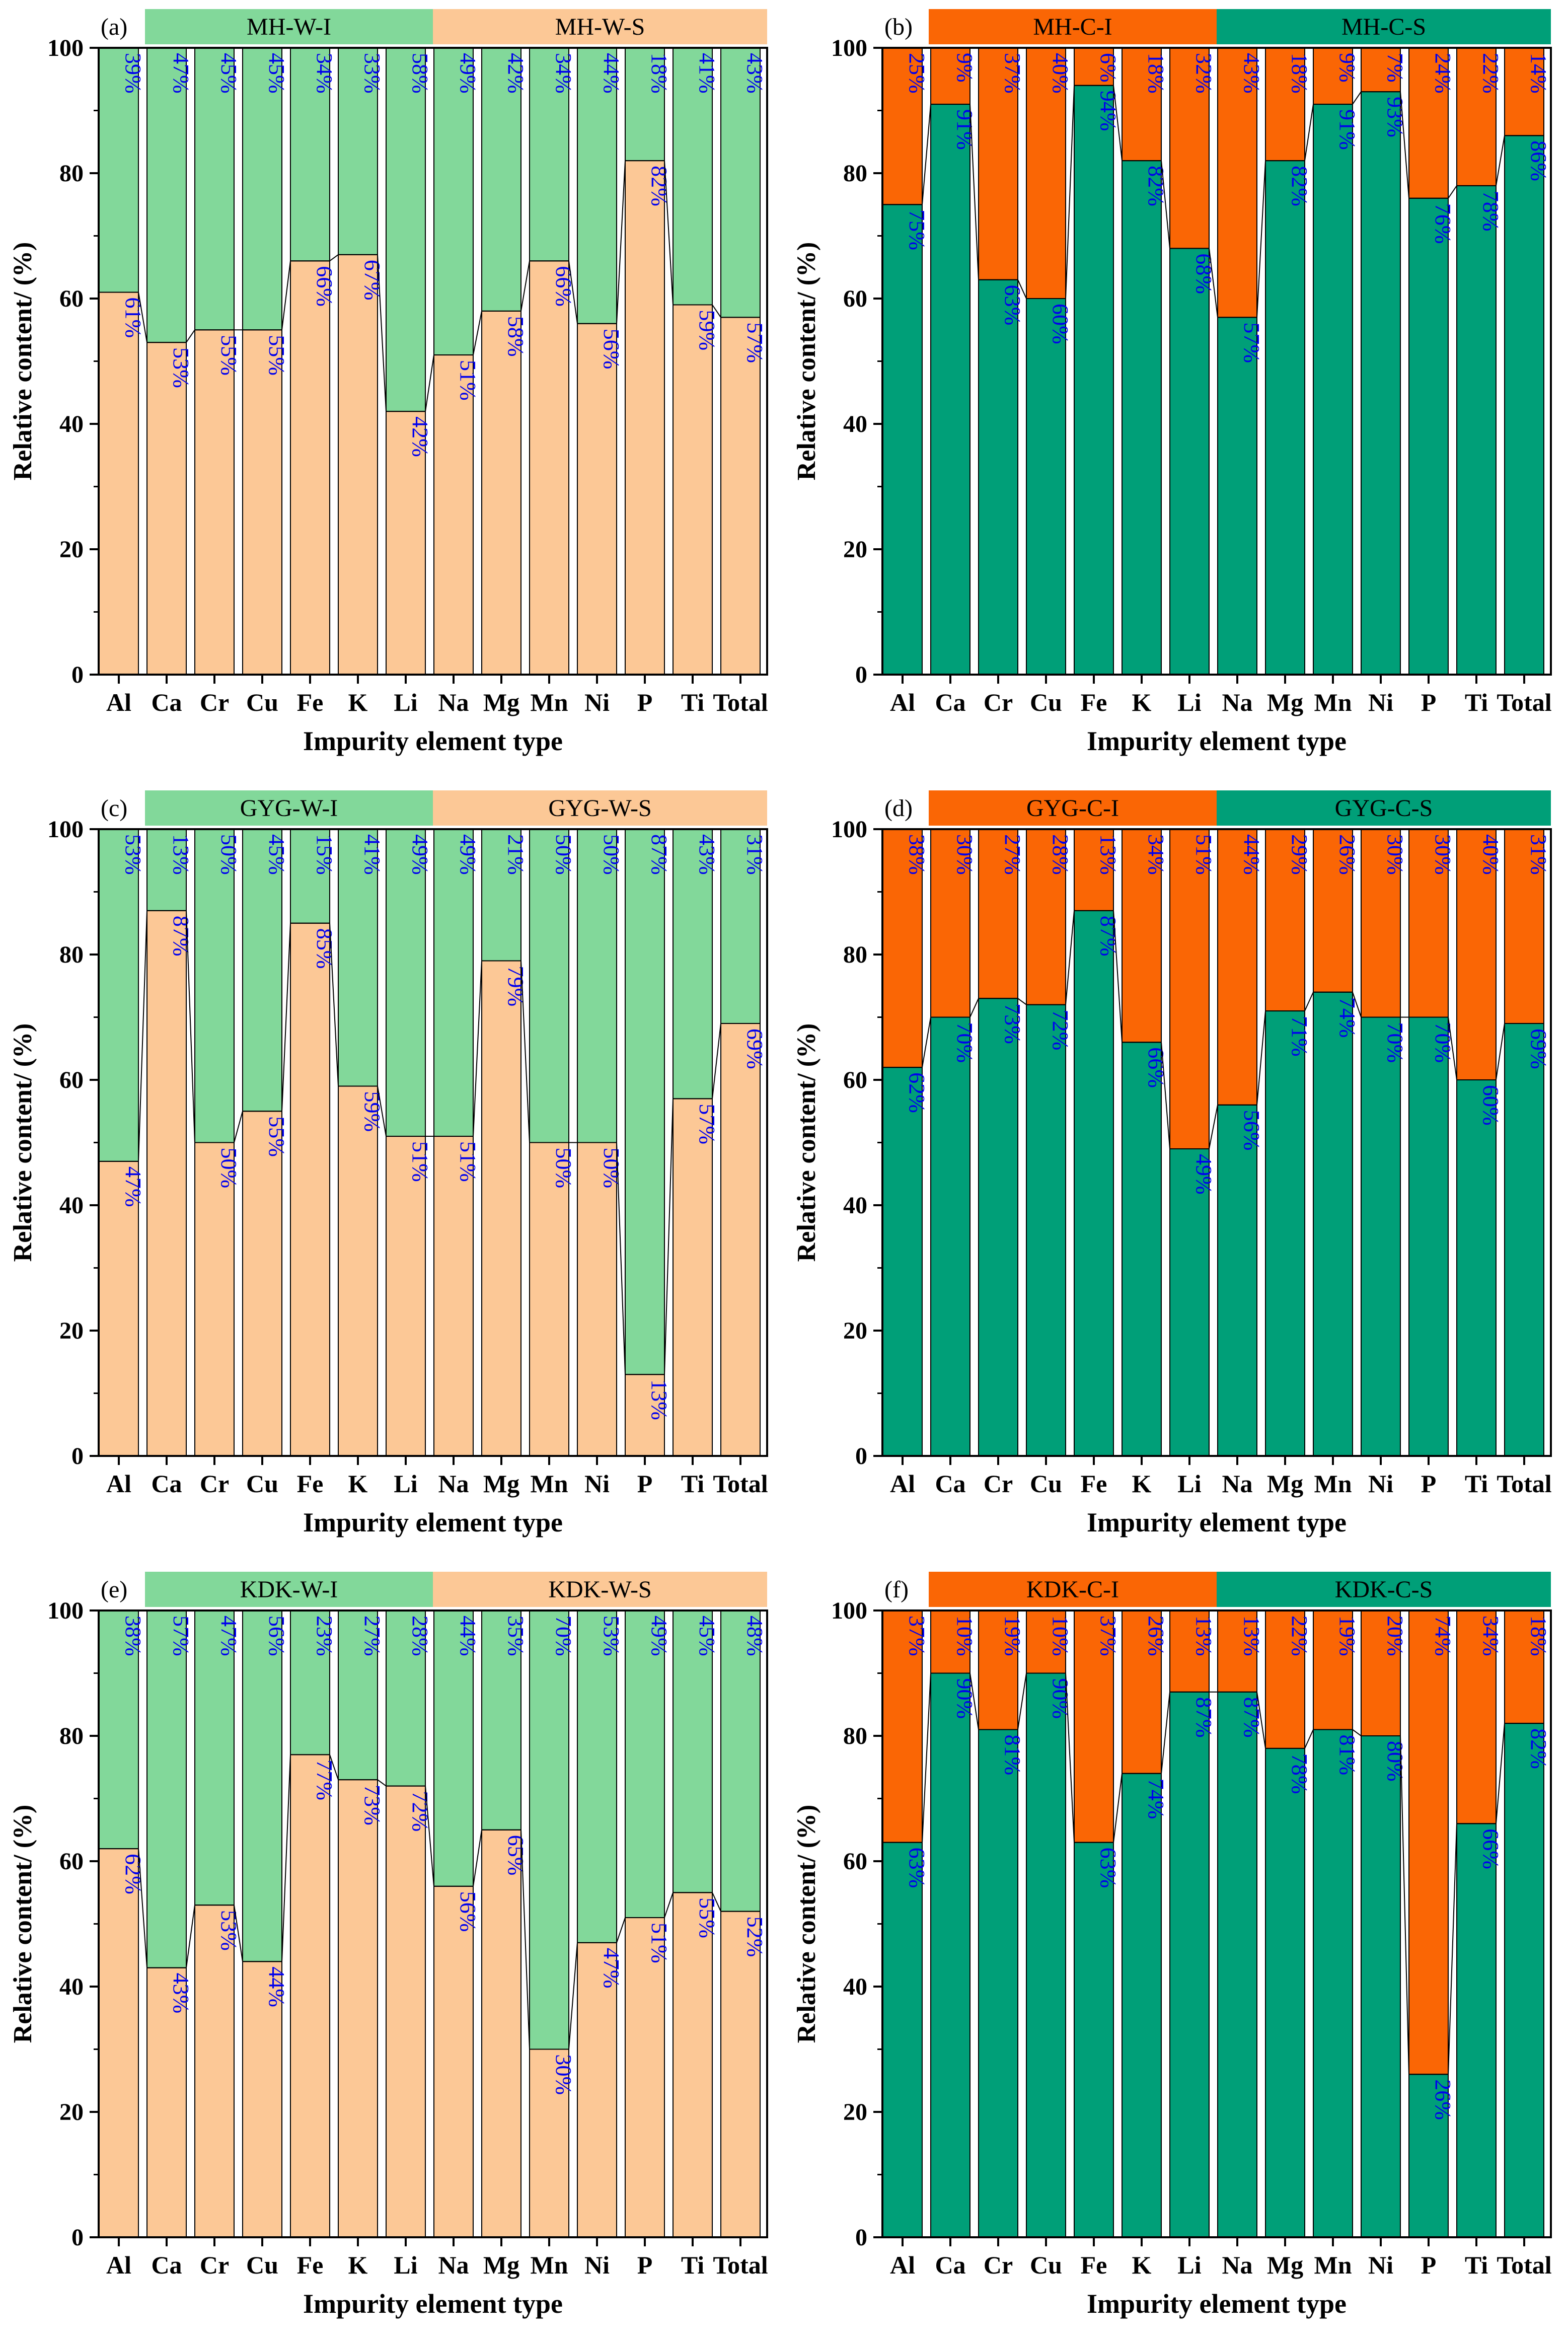 The width and height of the screenshot is (1568, 2344). What do you see at coordinates (597, 185) in the screenshot?
I see `bar-top-ni` at bounding box center [597, 185].